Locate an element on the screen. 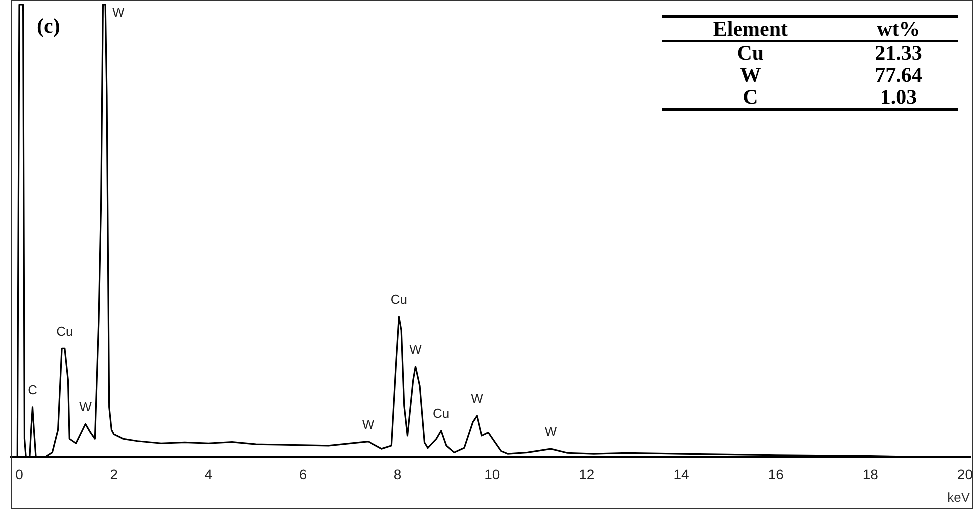 The width and height of the screenshot is (976, 513). x-tick-label: 10 is located at coordinates (492, 474).